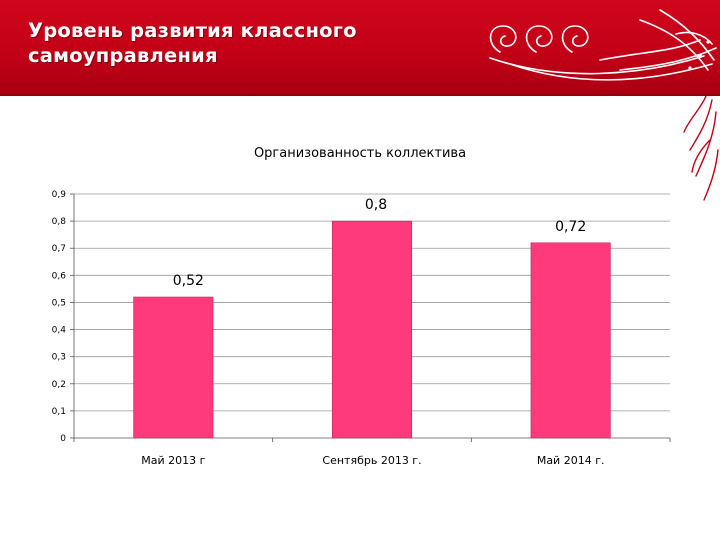  I want to click on data-labels: 0,52 0,8 0,72, so click(380, 243).